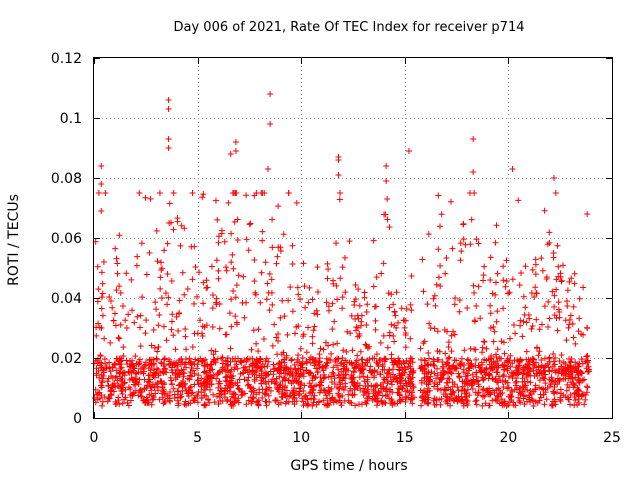  What do you see at coordinates (66, 179) in the screenshot?
I see `y-tick-label: 0.08` at bounding box center [66, 179].